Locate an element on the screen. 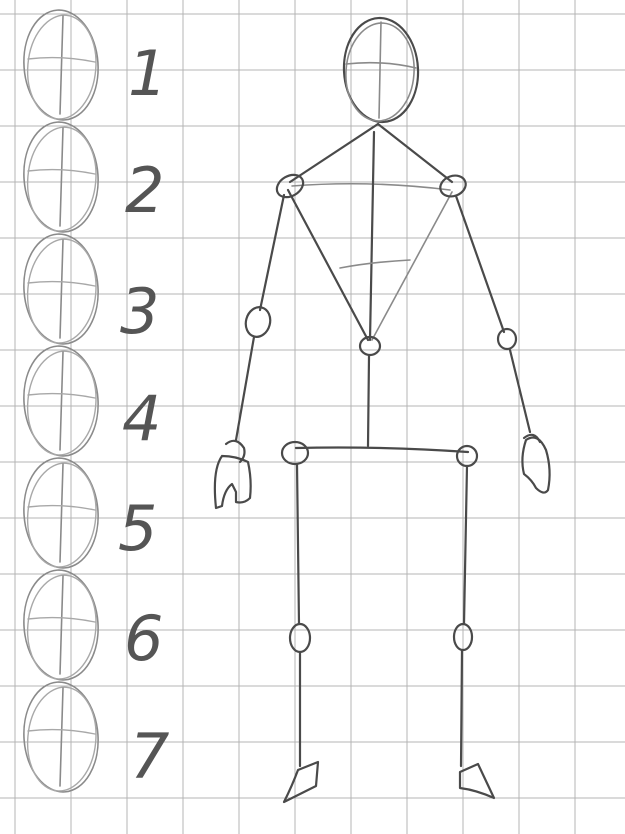  figure-torso is located at coordinates (370, 285).